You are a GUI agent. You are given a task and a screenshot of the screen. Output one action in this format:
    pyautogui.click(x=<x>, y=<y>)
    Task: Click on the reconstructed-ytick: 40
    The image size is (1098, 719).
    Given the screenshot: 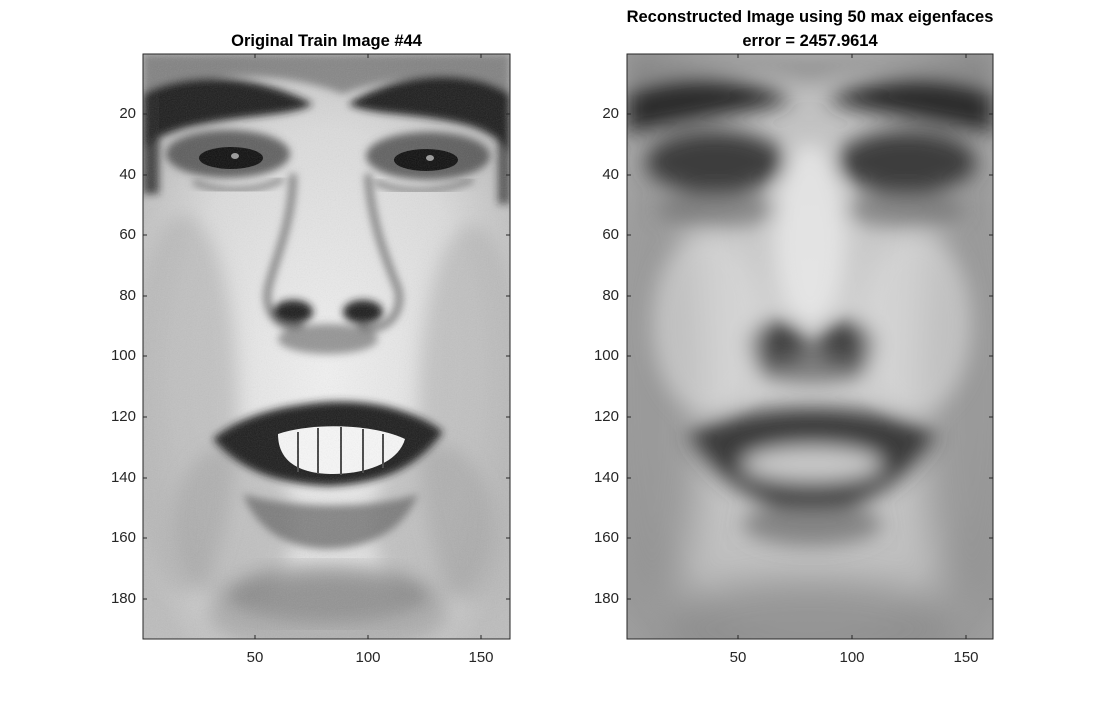 What is the action you would take?
    pyautogui.click(x=610, y=174)
    